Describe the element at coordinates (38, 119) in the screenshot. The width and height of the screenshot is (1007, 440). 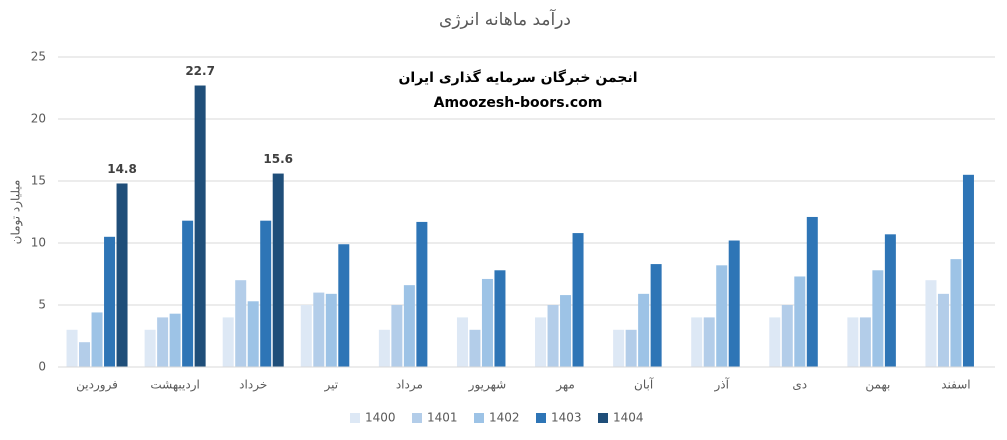
I see `y-tick-label: 20` at that location.